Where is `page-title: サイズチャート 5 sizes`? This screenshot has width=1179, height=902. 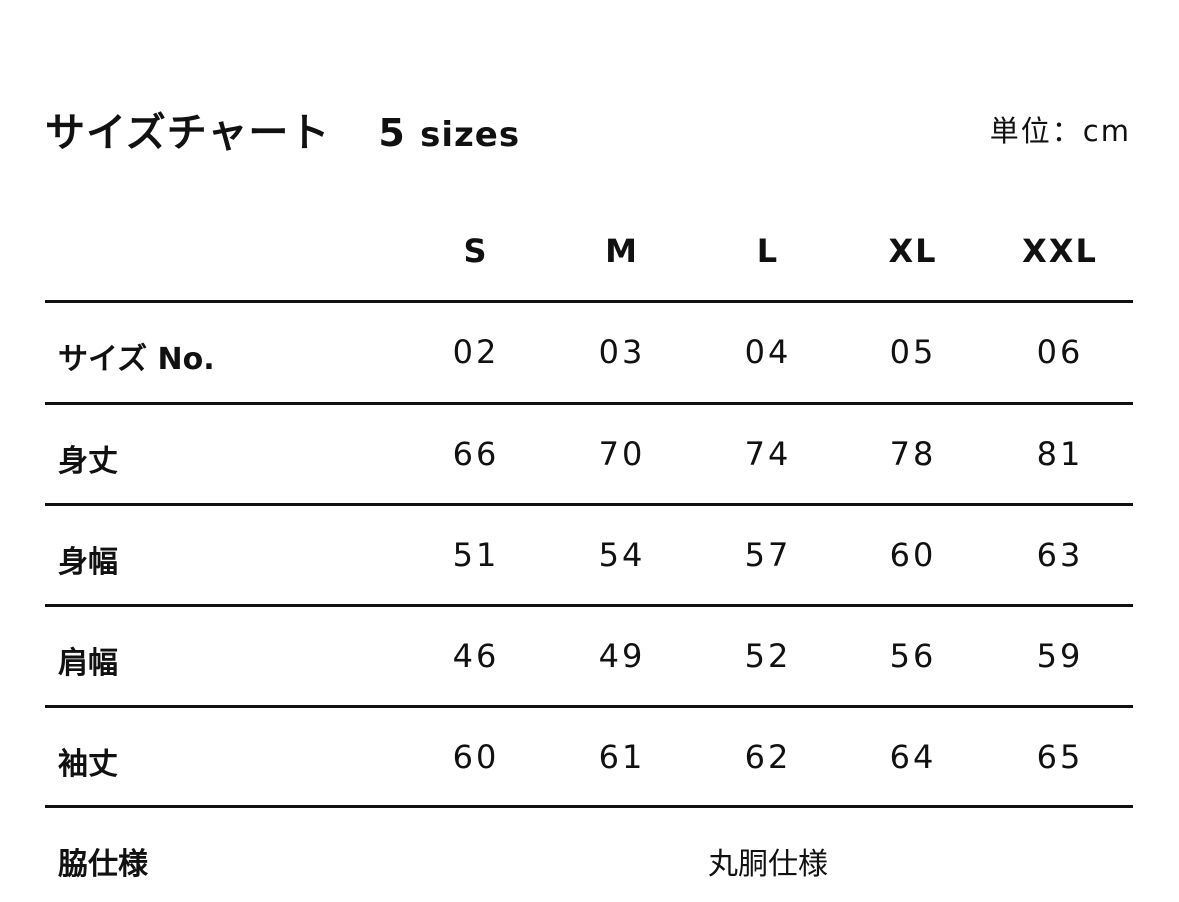 page-title: サイズチャート 5 sizes is located at coordinates (282, 129).